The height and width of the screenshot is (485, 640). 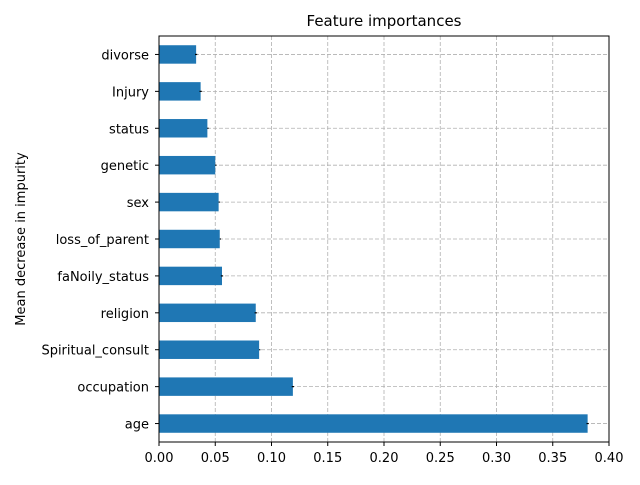 What do you see at coordinates (384, 21) in the screenshot?
I see `chart-title: Feature importances` at bounding box center [384, 21].